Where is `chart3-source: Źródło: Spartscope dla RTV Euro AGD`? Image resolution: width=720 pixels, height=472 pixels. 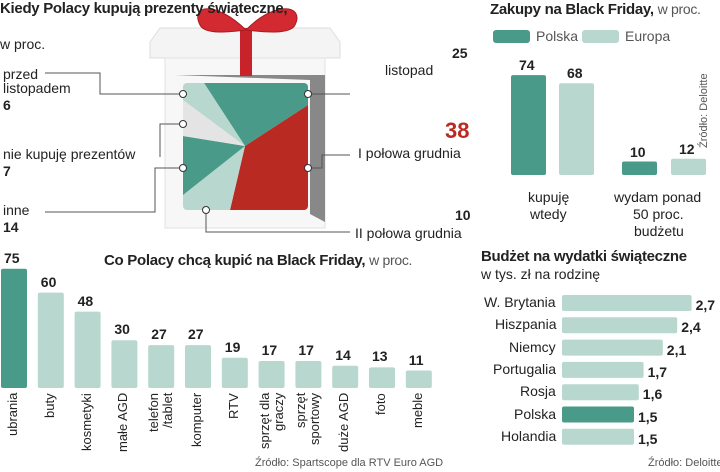 chart3-source: Źródło: Spartscope dla RTV Euro AGD is located at coordinates (349, 463).